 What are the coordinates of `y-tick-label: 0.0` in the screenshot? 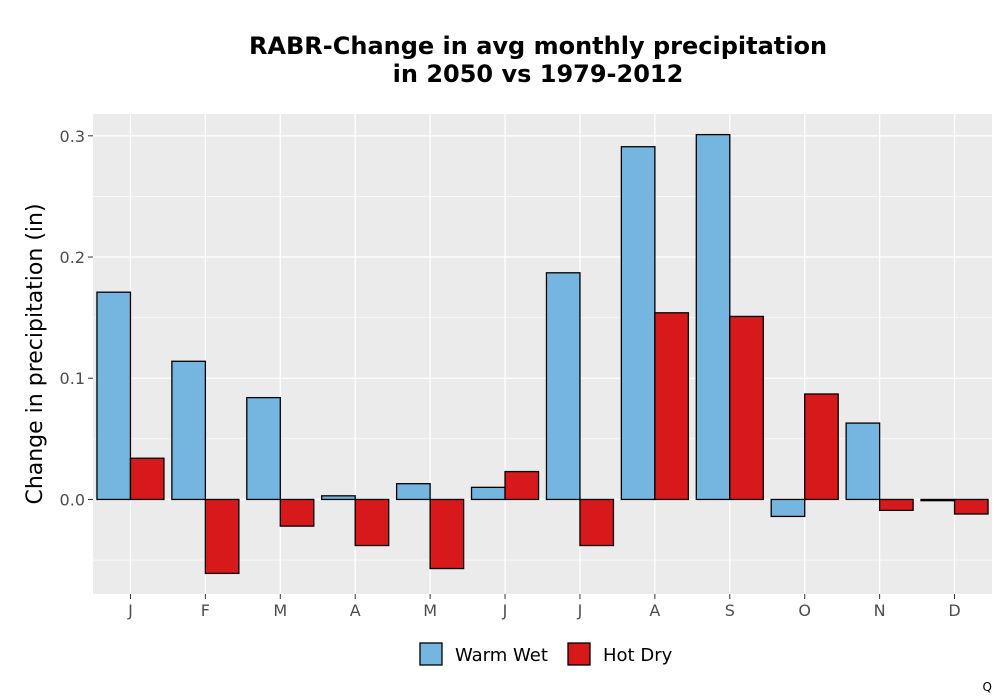 It's located at (72, 499).